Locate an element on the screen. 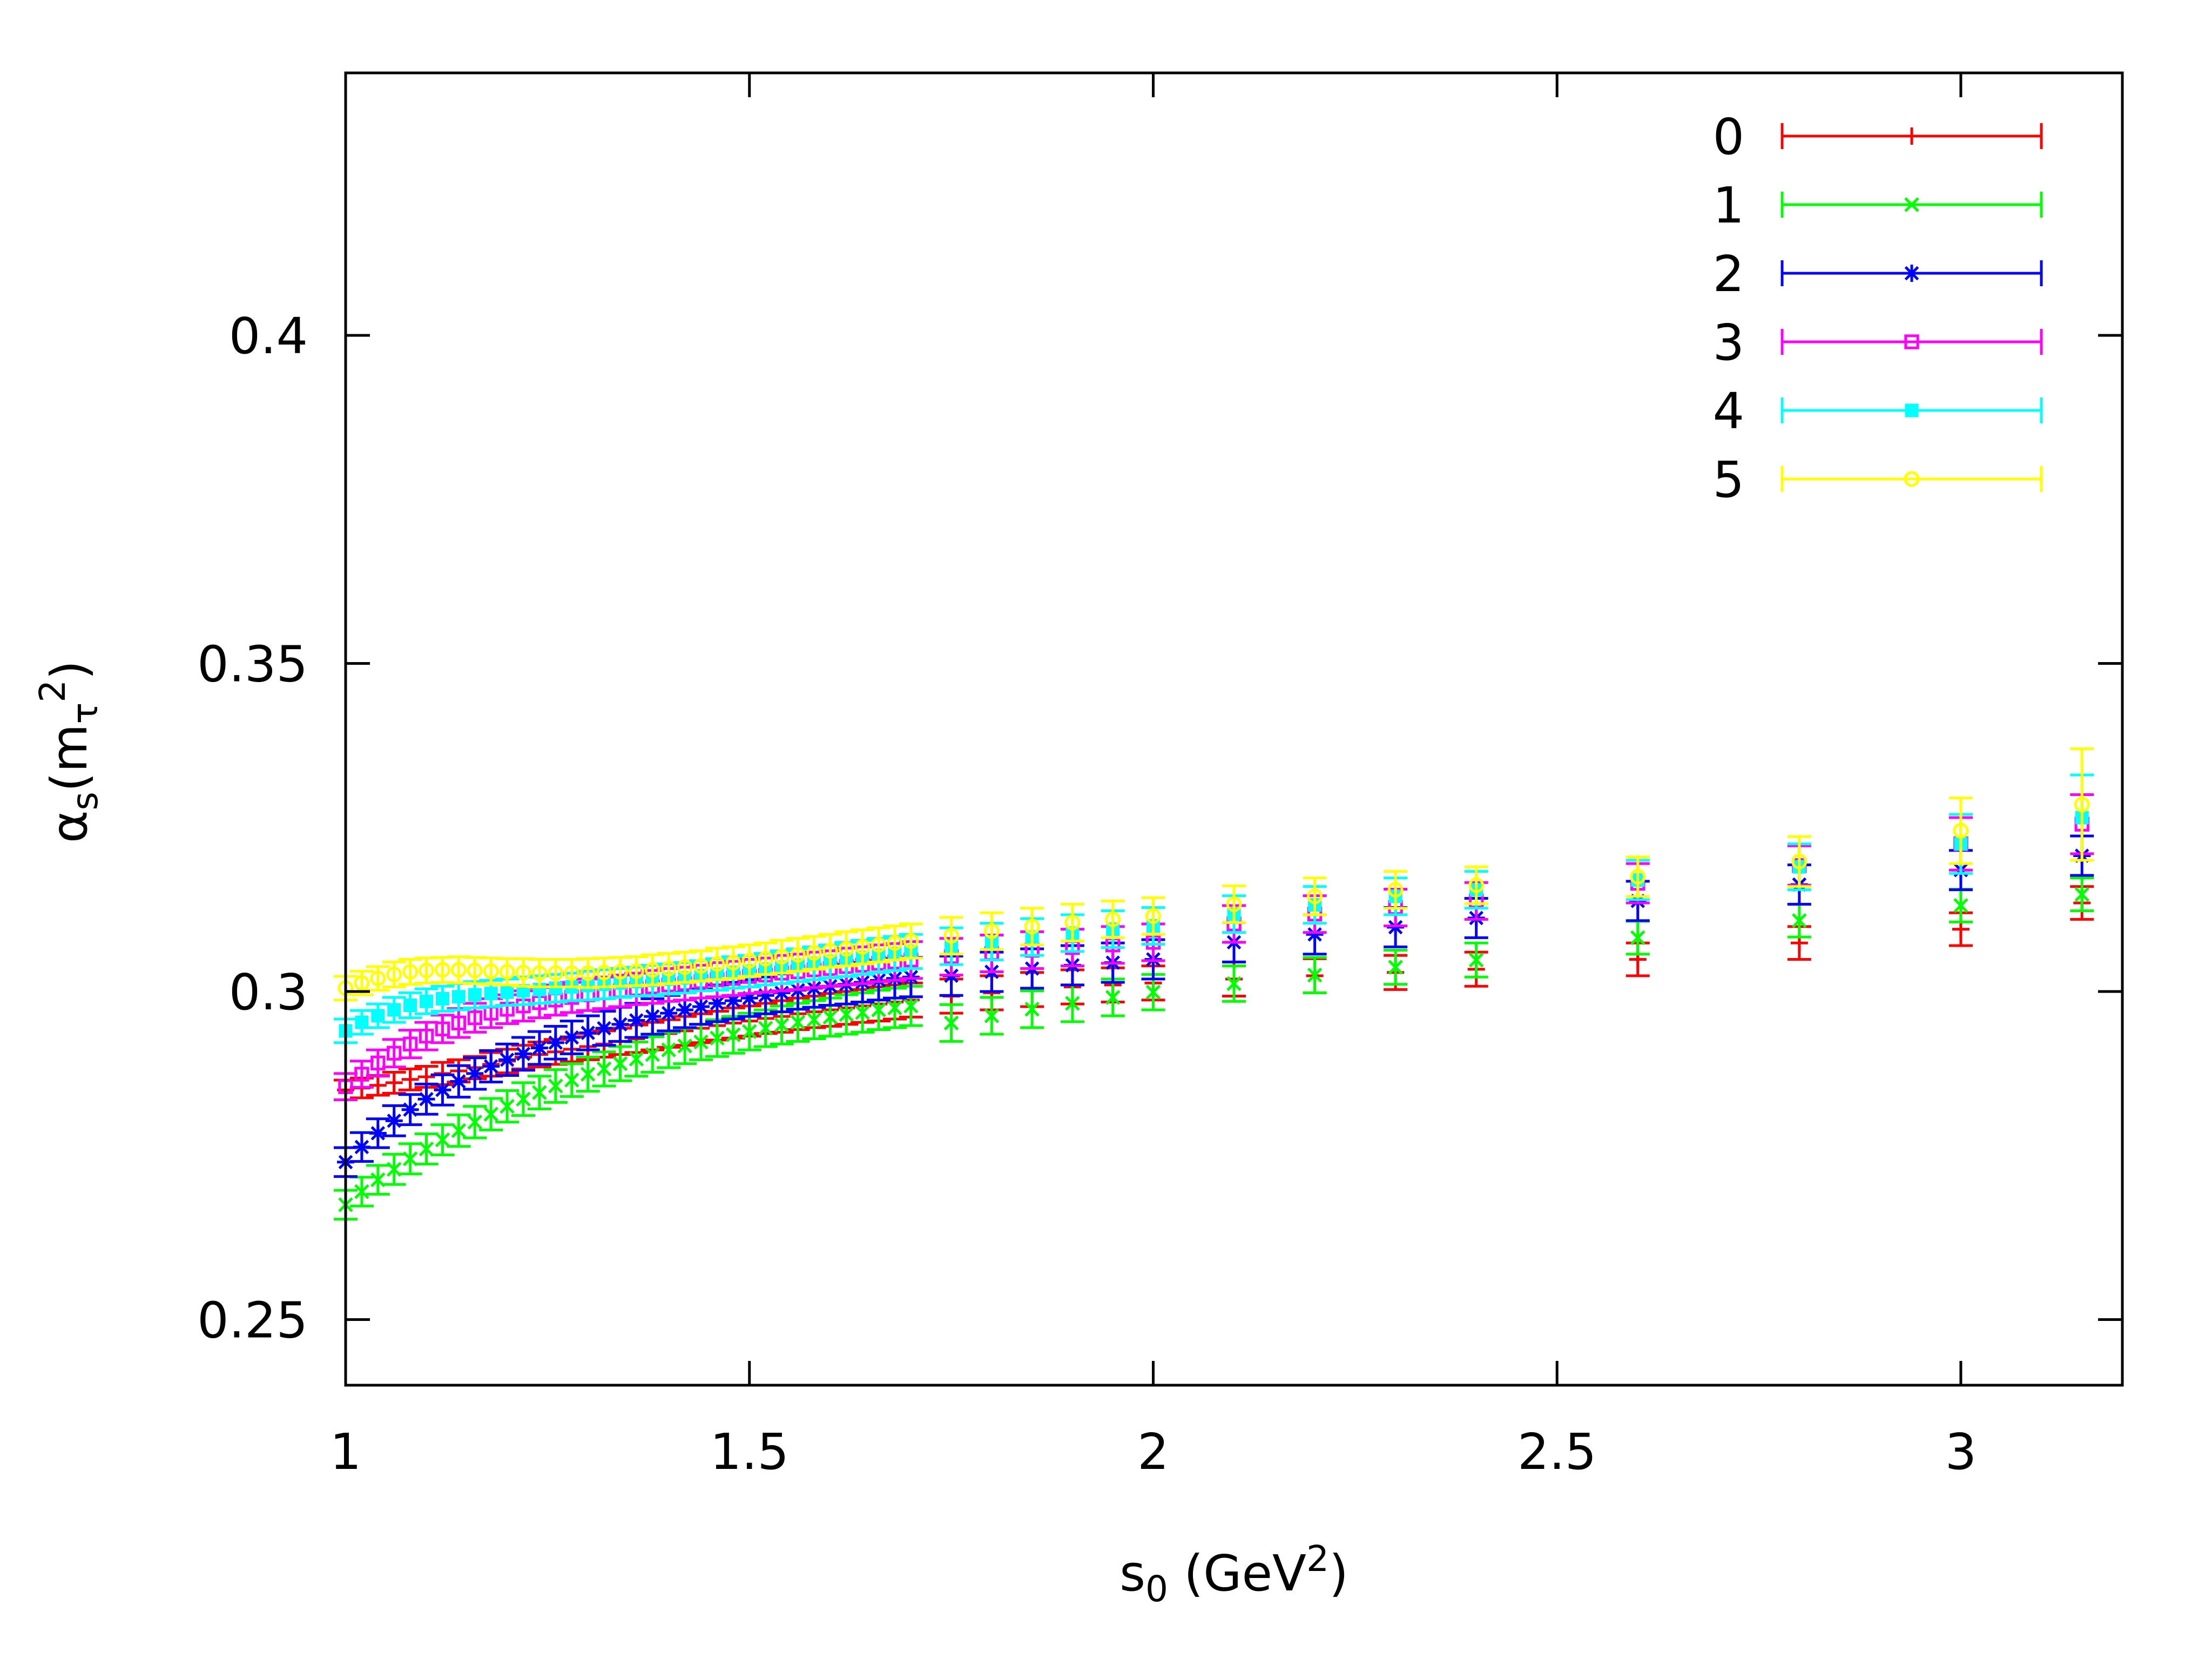 The image size is (2212, 1659). legend-label: 5 is located at coordinates (1728, 480).